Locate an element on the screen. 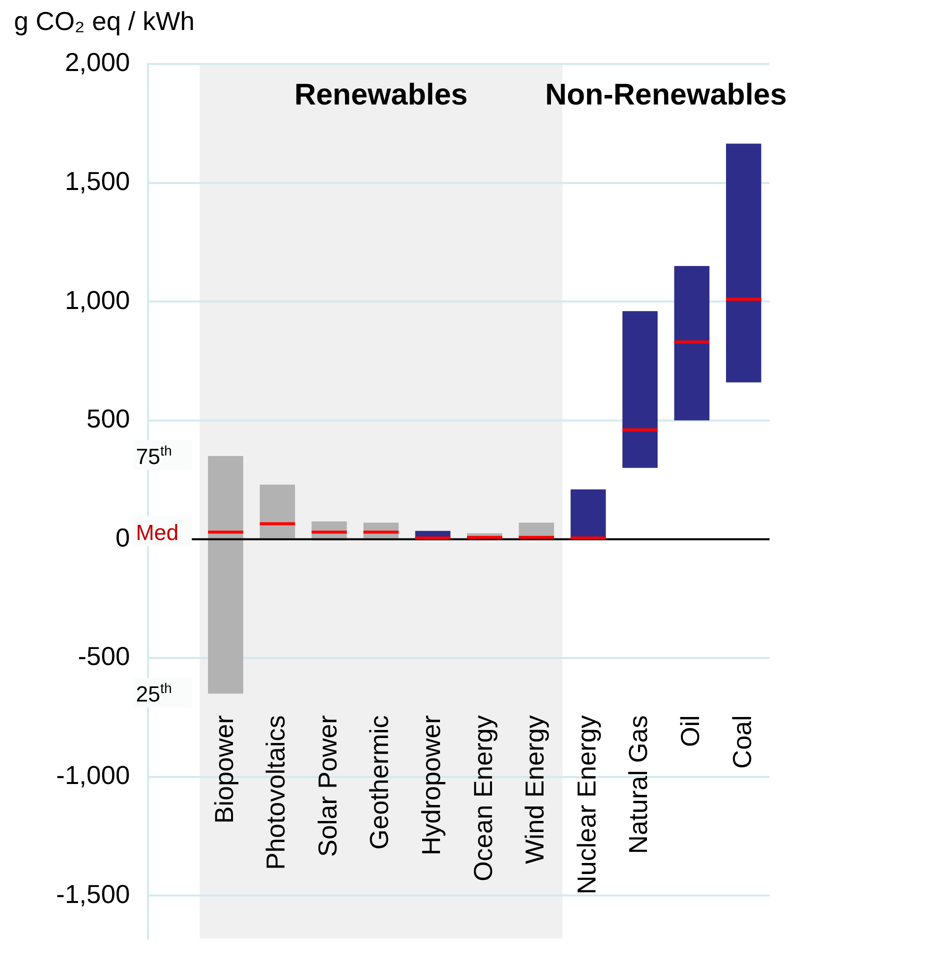  y-tick-label: 500 is located at coordinates (108, 419).